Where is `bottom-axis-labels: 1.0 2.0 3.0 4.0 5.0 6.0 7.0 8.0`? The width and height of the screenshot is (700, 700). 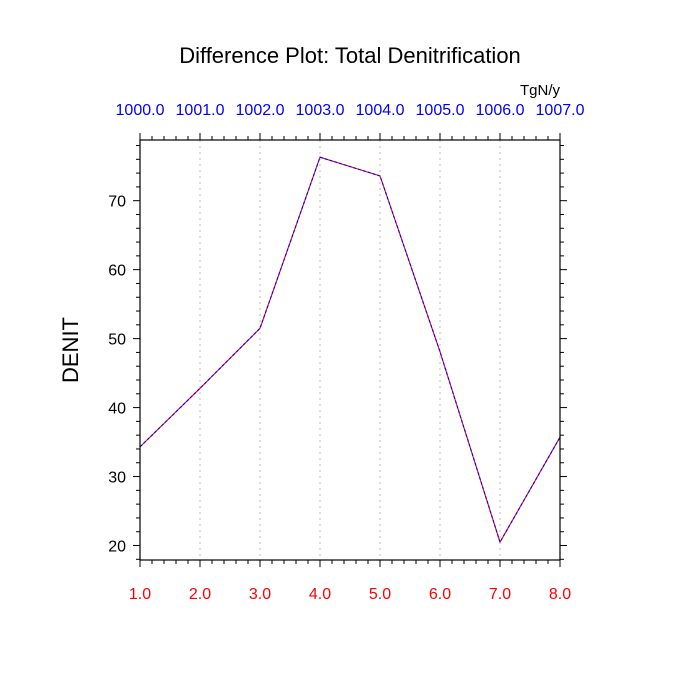 bottom-axis-labels: 1.0 2.0 3.0 4.0 5.0 6.0 7.0 8.0 is located at coordinates (350, 594).